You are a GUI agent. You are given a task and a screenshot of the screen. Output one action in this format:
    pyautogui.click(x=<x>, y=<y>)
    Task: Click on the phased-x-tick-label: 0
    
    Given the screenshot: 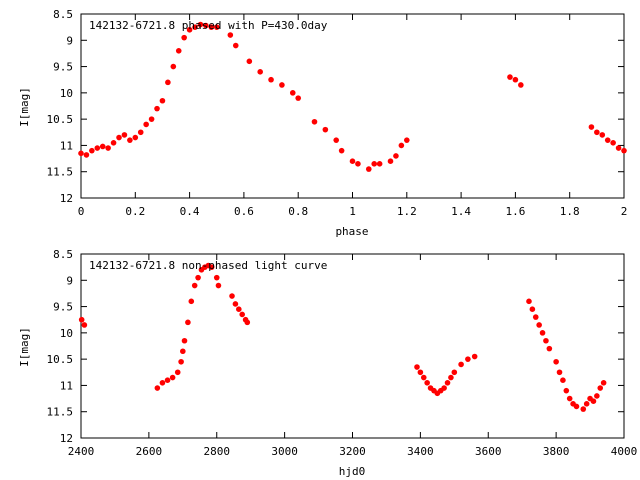 What is the action you would take?
    pyautogui.click(x=81, y=211)
    